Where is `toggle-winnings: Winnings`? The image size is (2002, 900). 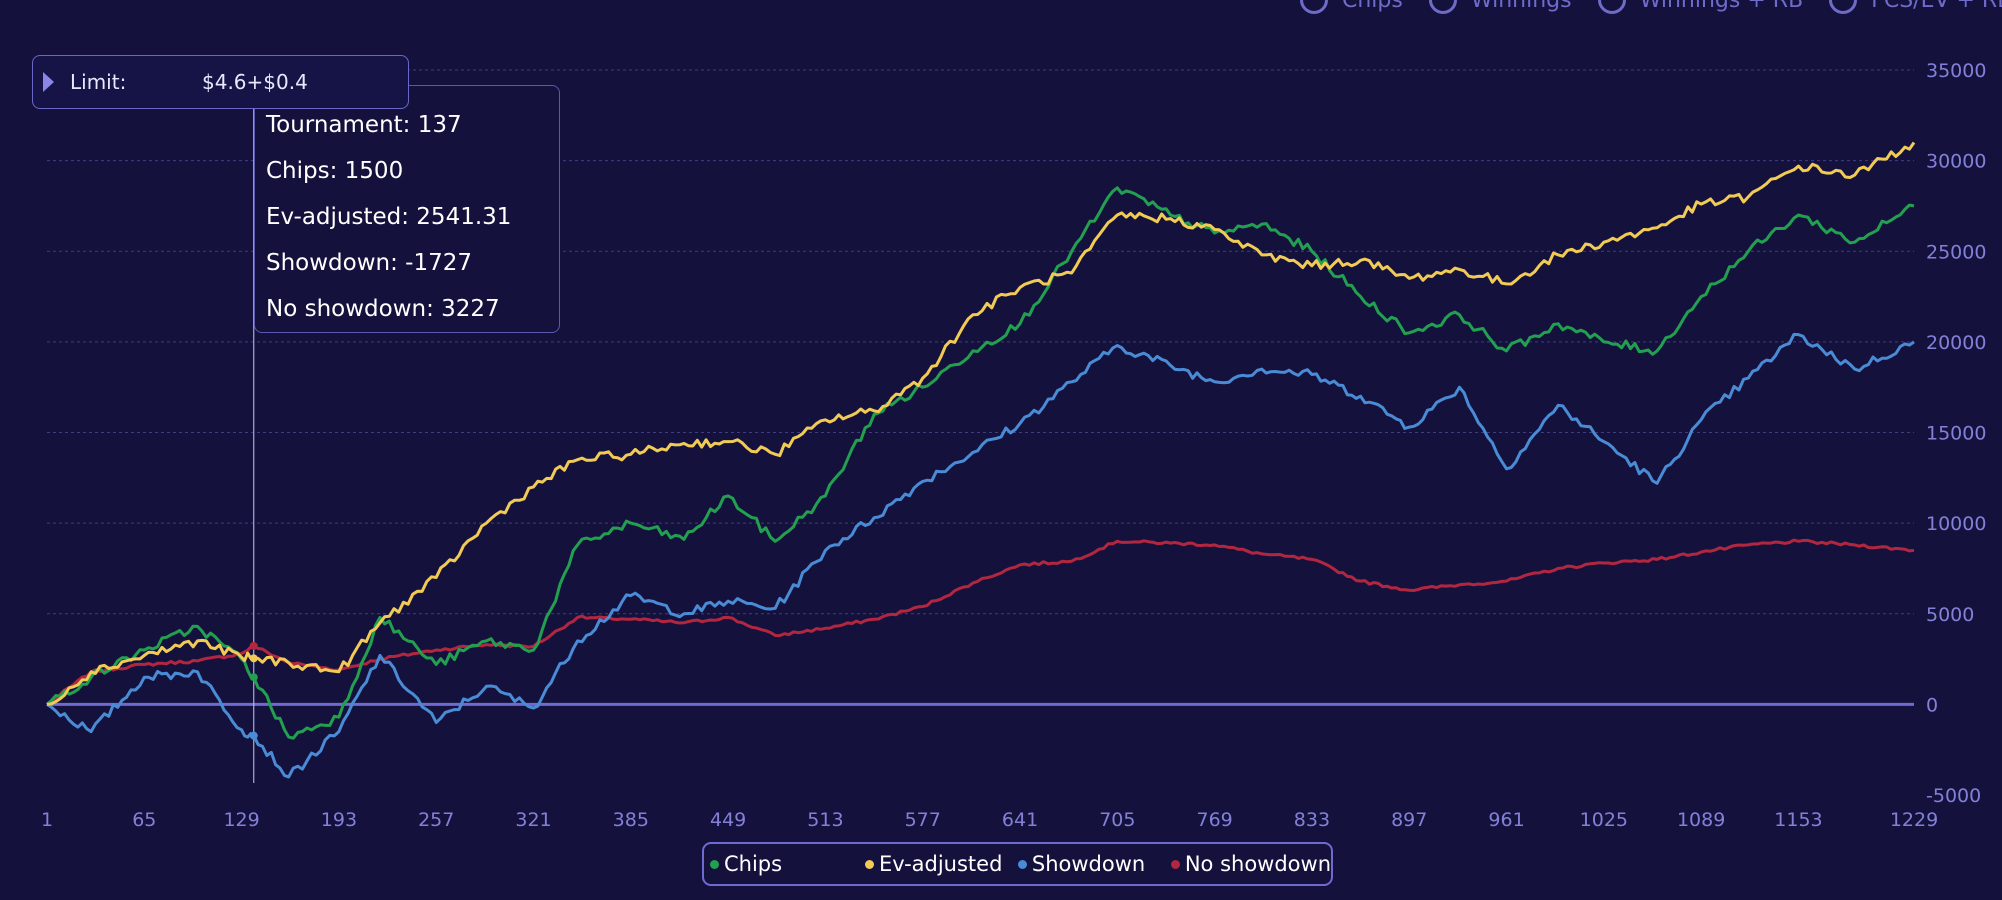
toggle-winnings: Winnings is located at coordinates (1500, 7).